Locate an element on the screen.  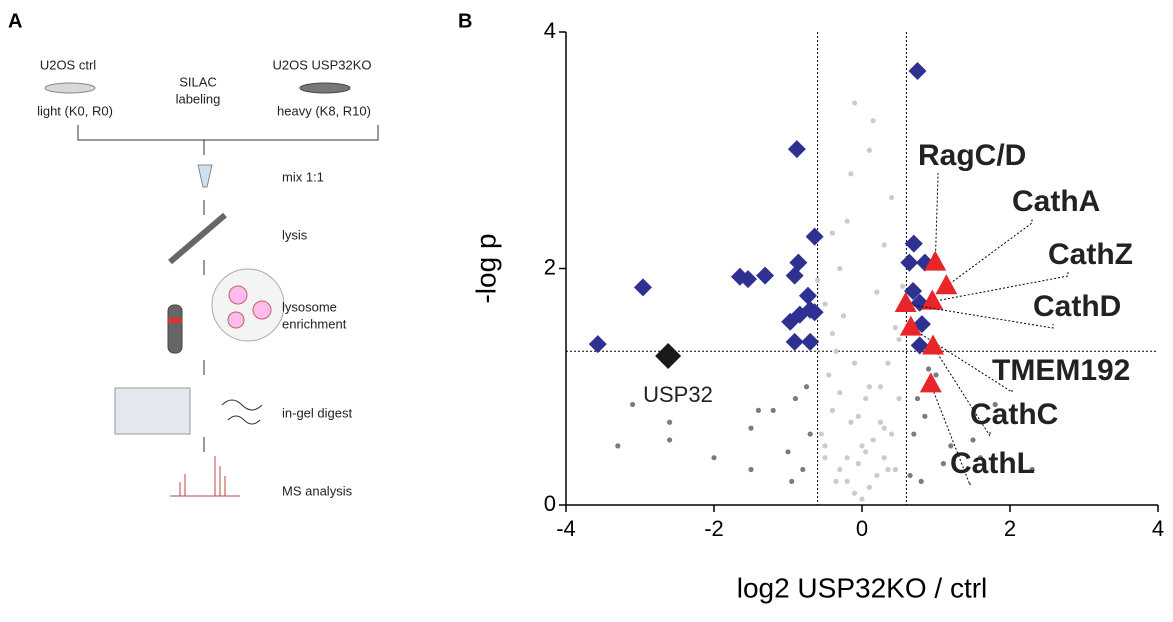
step-label: labeling is located at coordinates (198, 98).